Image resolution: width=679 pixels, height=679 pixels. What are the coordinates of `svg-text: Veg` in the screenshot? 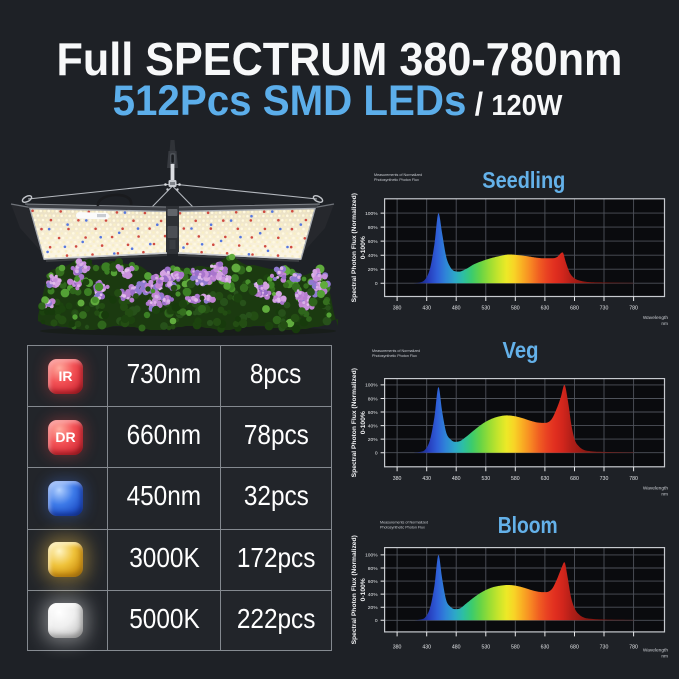 It's located at (521, 350).